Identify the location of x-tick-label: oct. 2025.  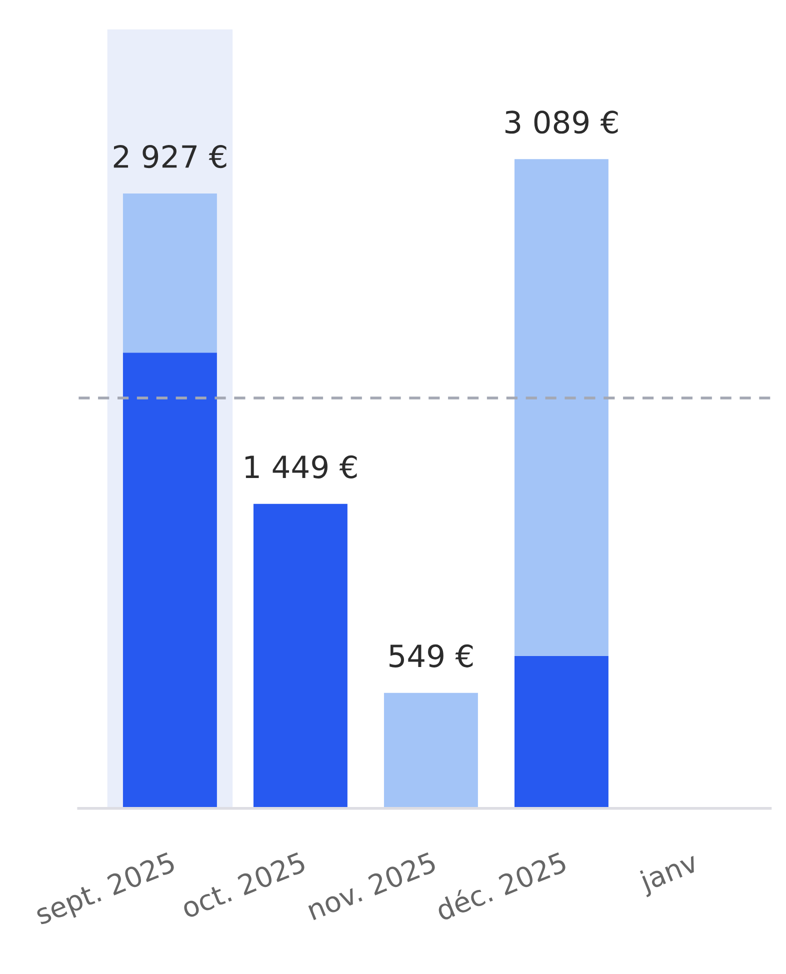
(243, 885).